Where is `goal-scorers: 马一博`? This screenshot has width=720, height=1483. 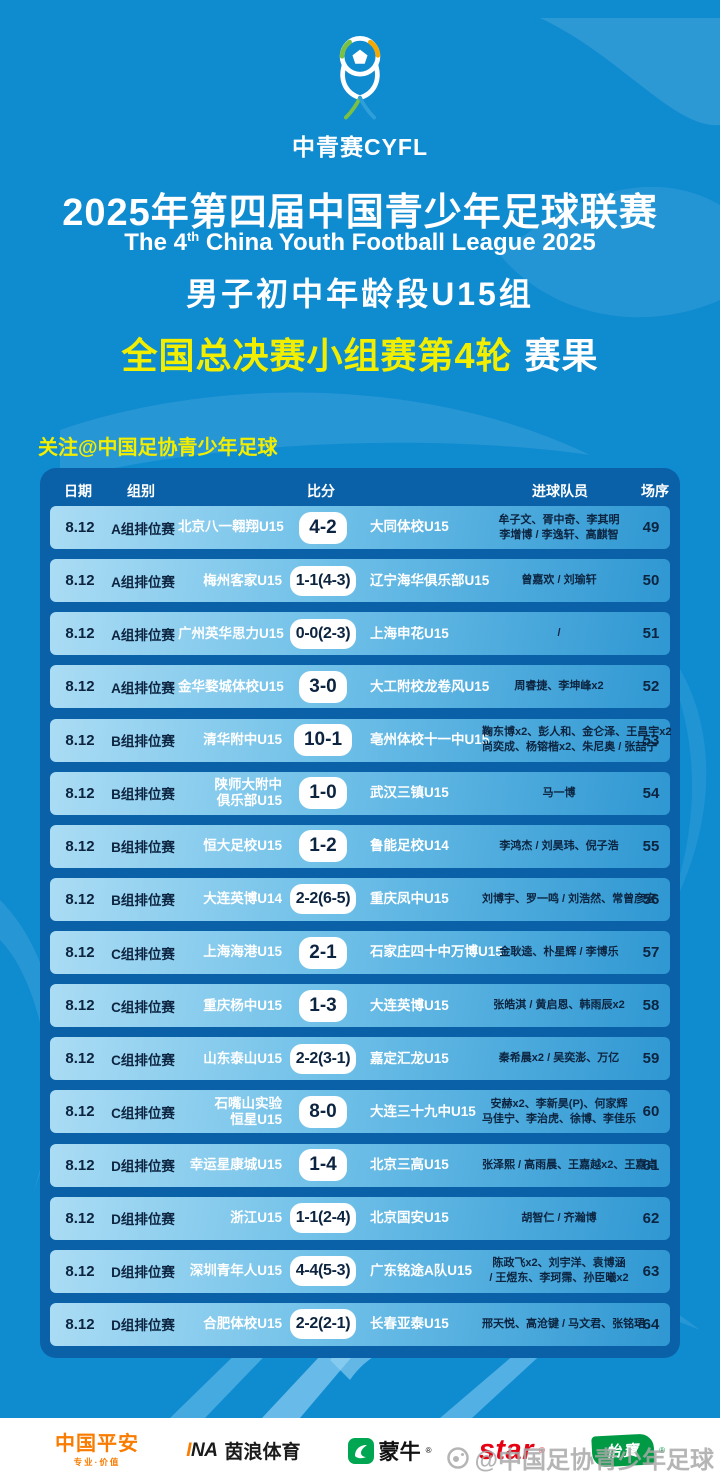 goal-scorers: 马一博 is located at coordinates (559, 792).